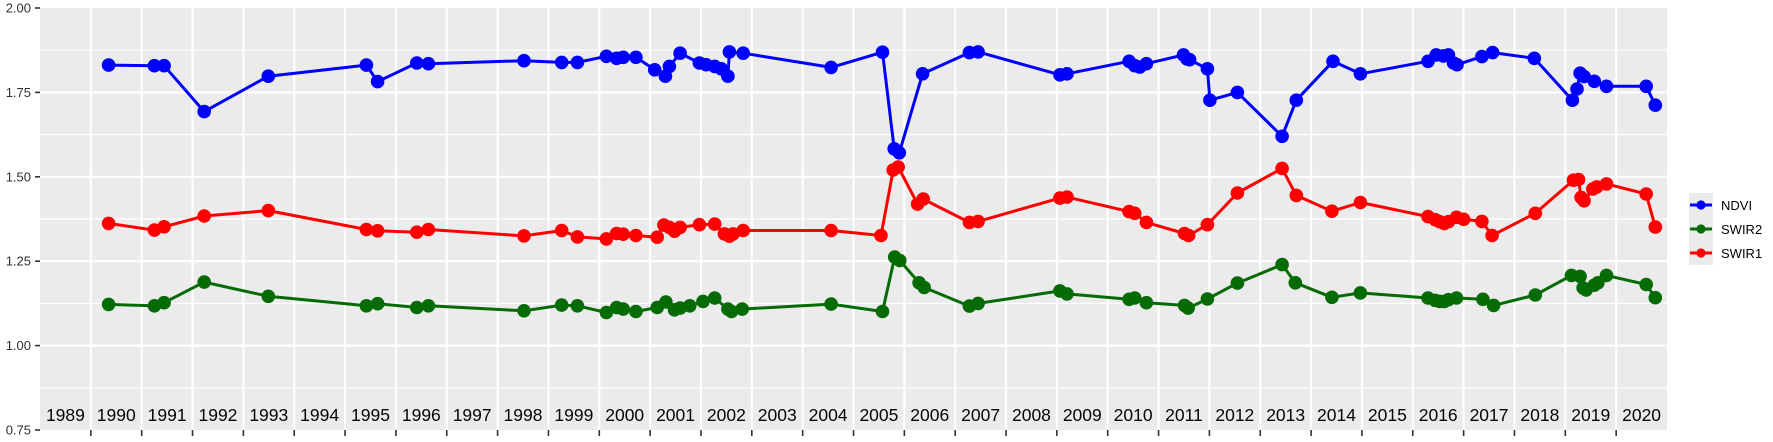 The width and height of the screenshot is (1773, 442). I want to click on x-year-label: 2005, so click(878, 415).